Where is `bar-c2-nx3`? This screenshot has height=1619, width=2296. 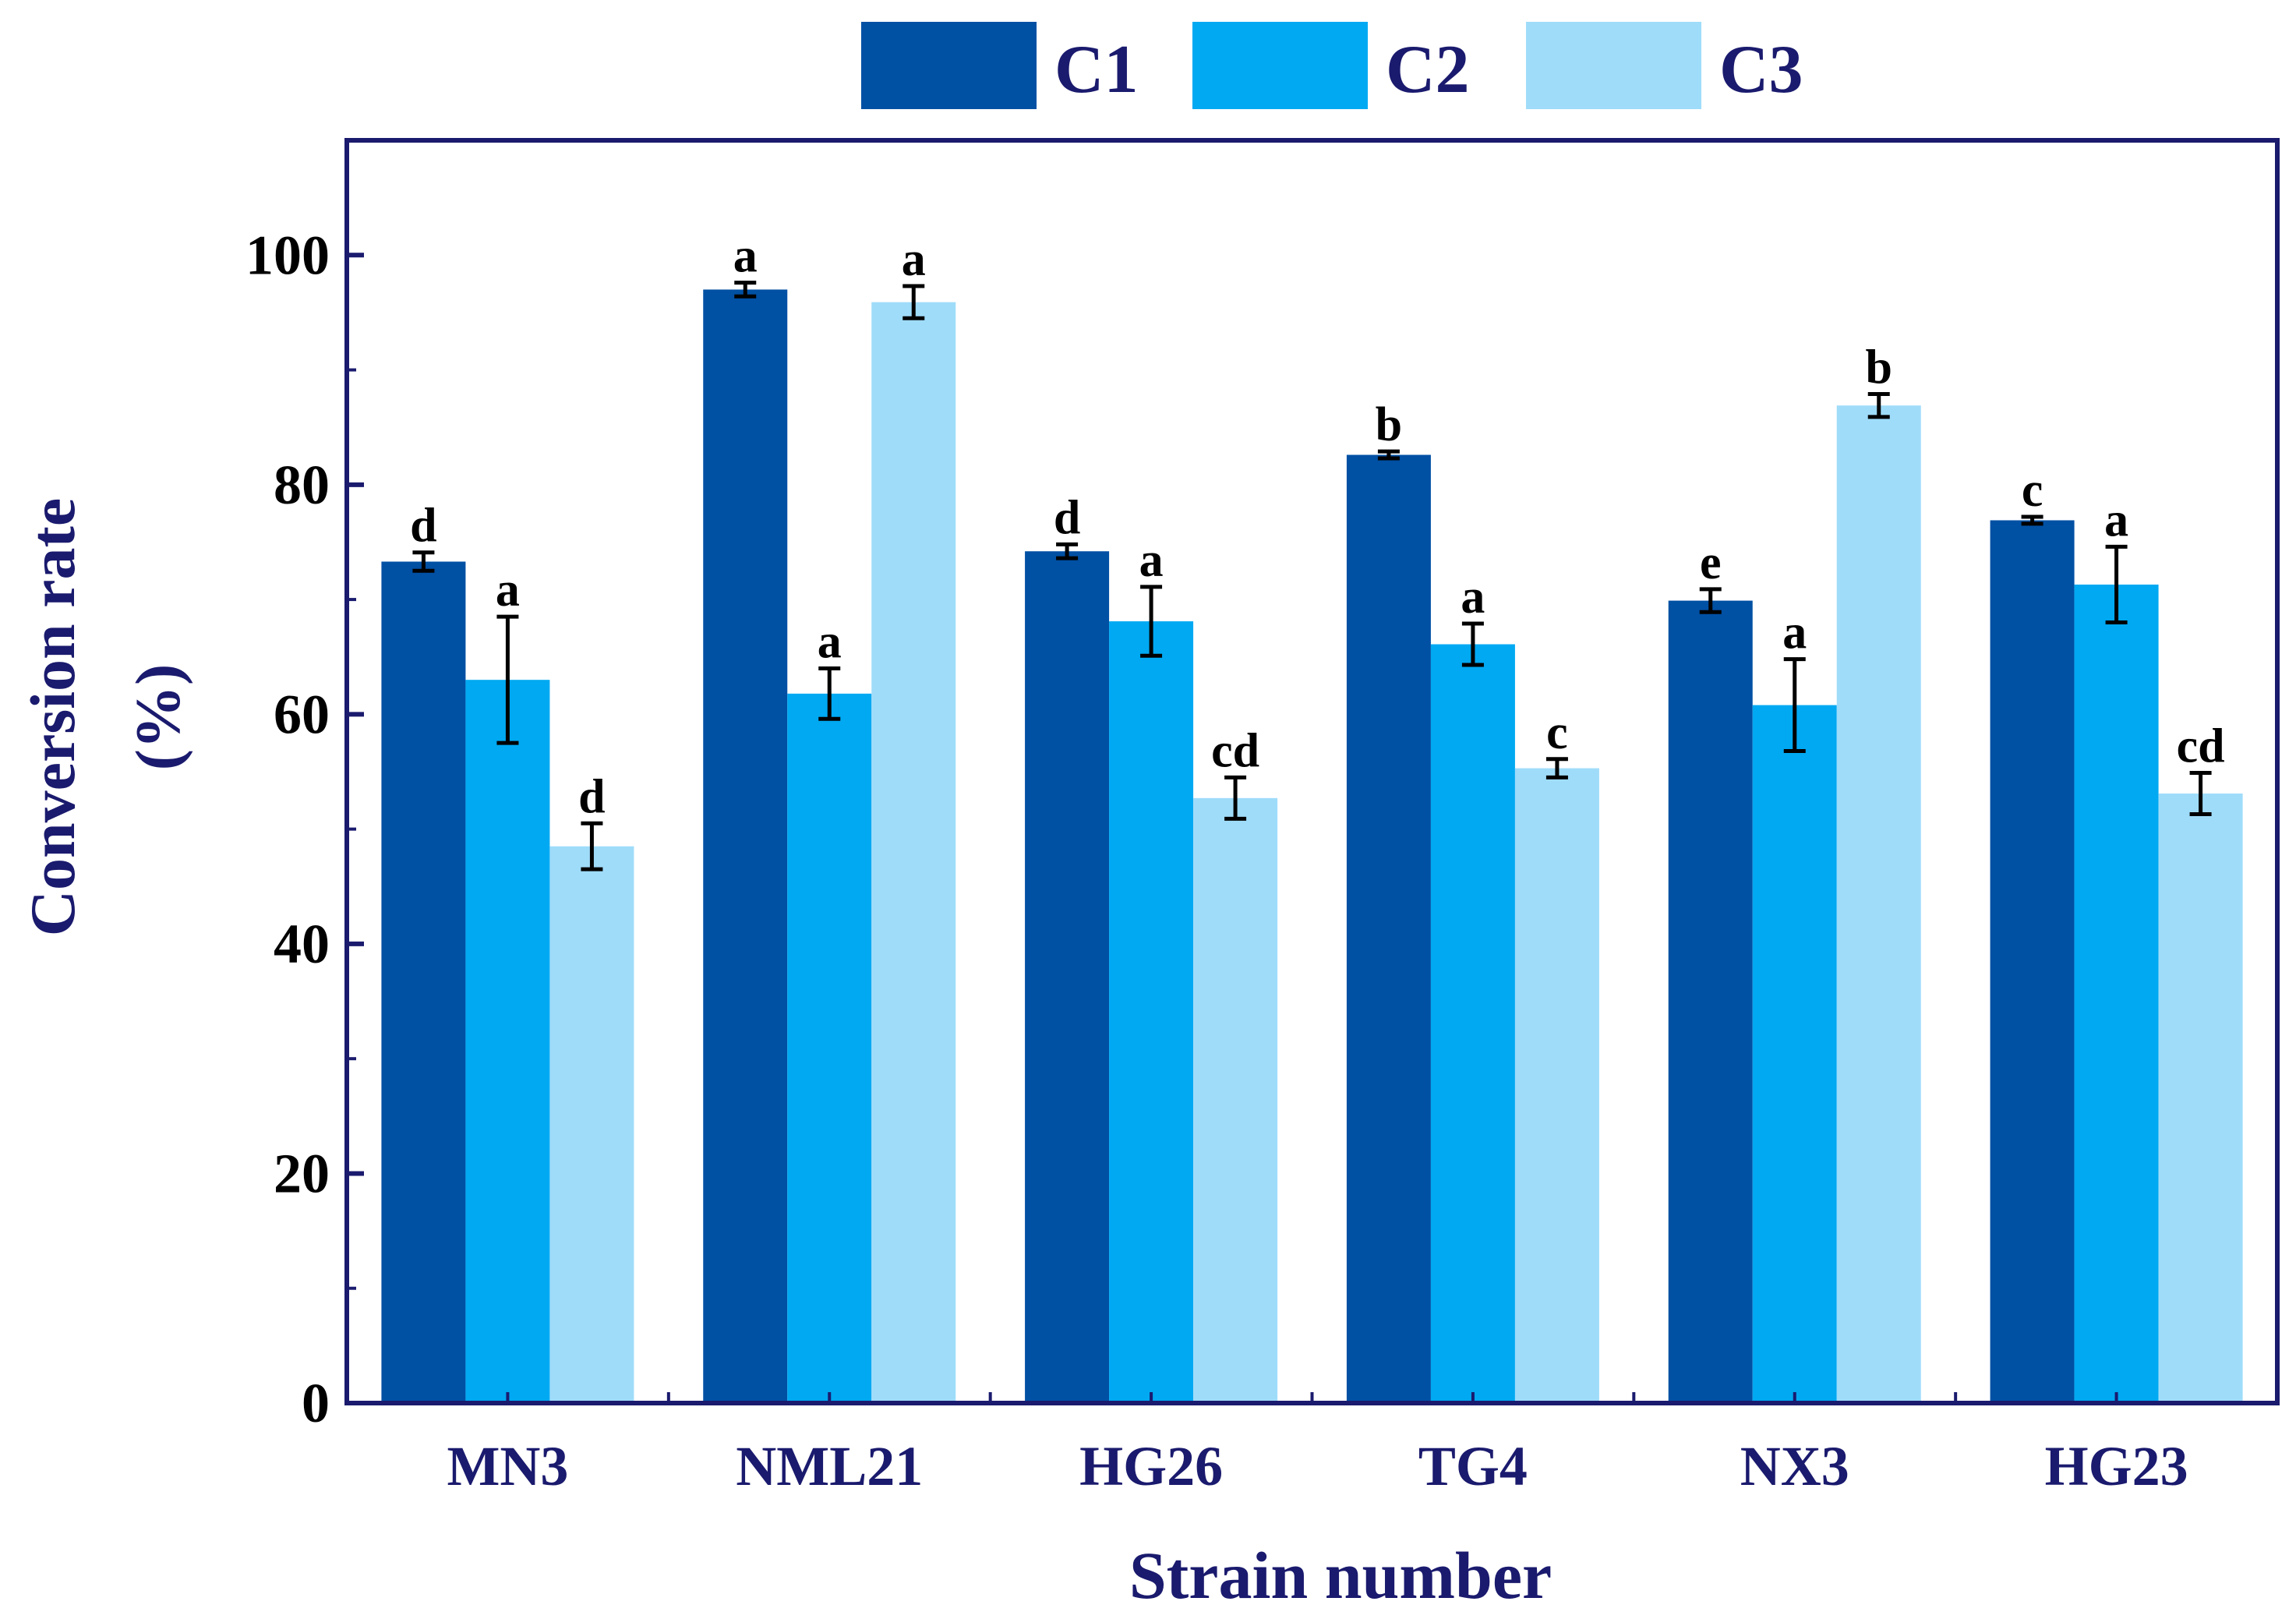
bar-c2-nx3 is located at coordinates (1794, 1054).